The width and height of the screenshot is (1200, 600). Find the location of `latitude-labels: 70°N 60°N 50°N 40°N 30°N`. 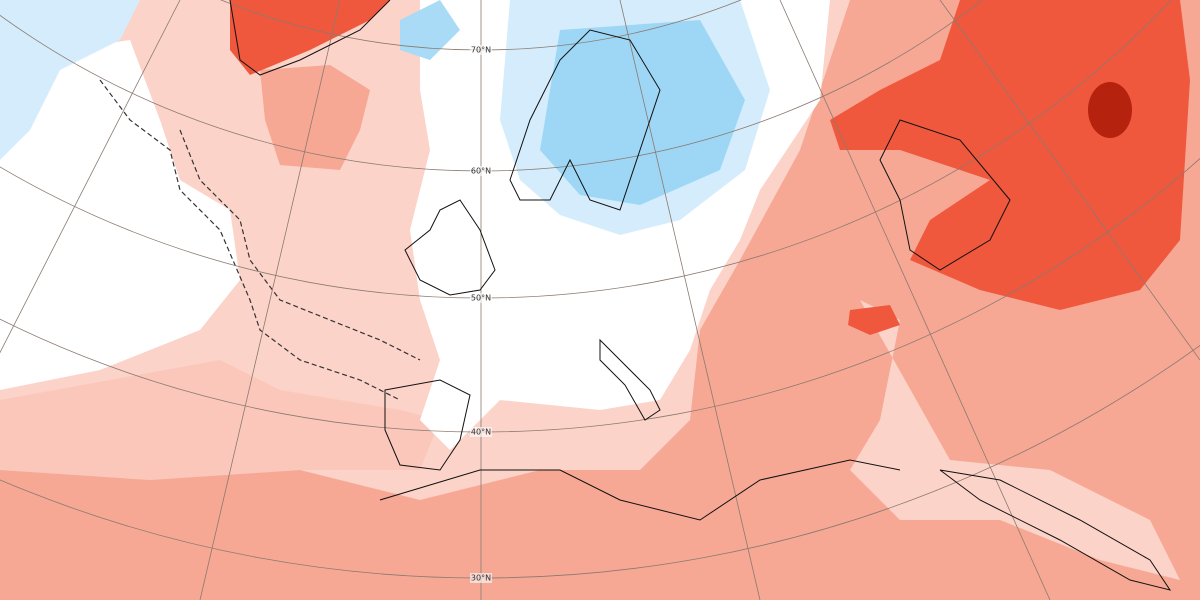

latitude-labels: 70°N 60°N 50°N 40°N 30°N is located at coordinates (481, 314).